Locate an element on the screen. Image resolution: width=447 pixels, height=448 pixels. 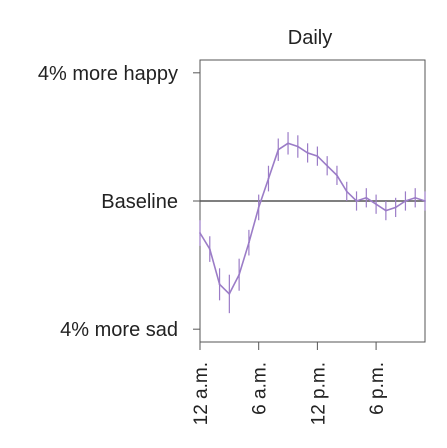
x-tick-label: 6 p.m. is located at coordinates (377, 388).